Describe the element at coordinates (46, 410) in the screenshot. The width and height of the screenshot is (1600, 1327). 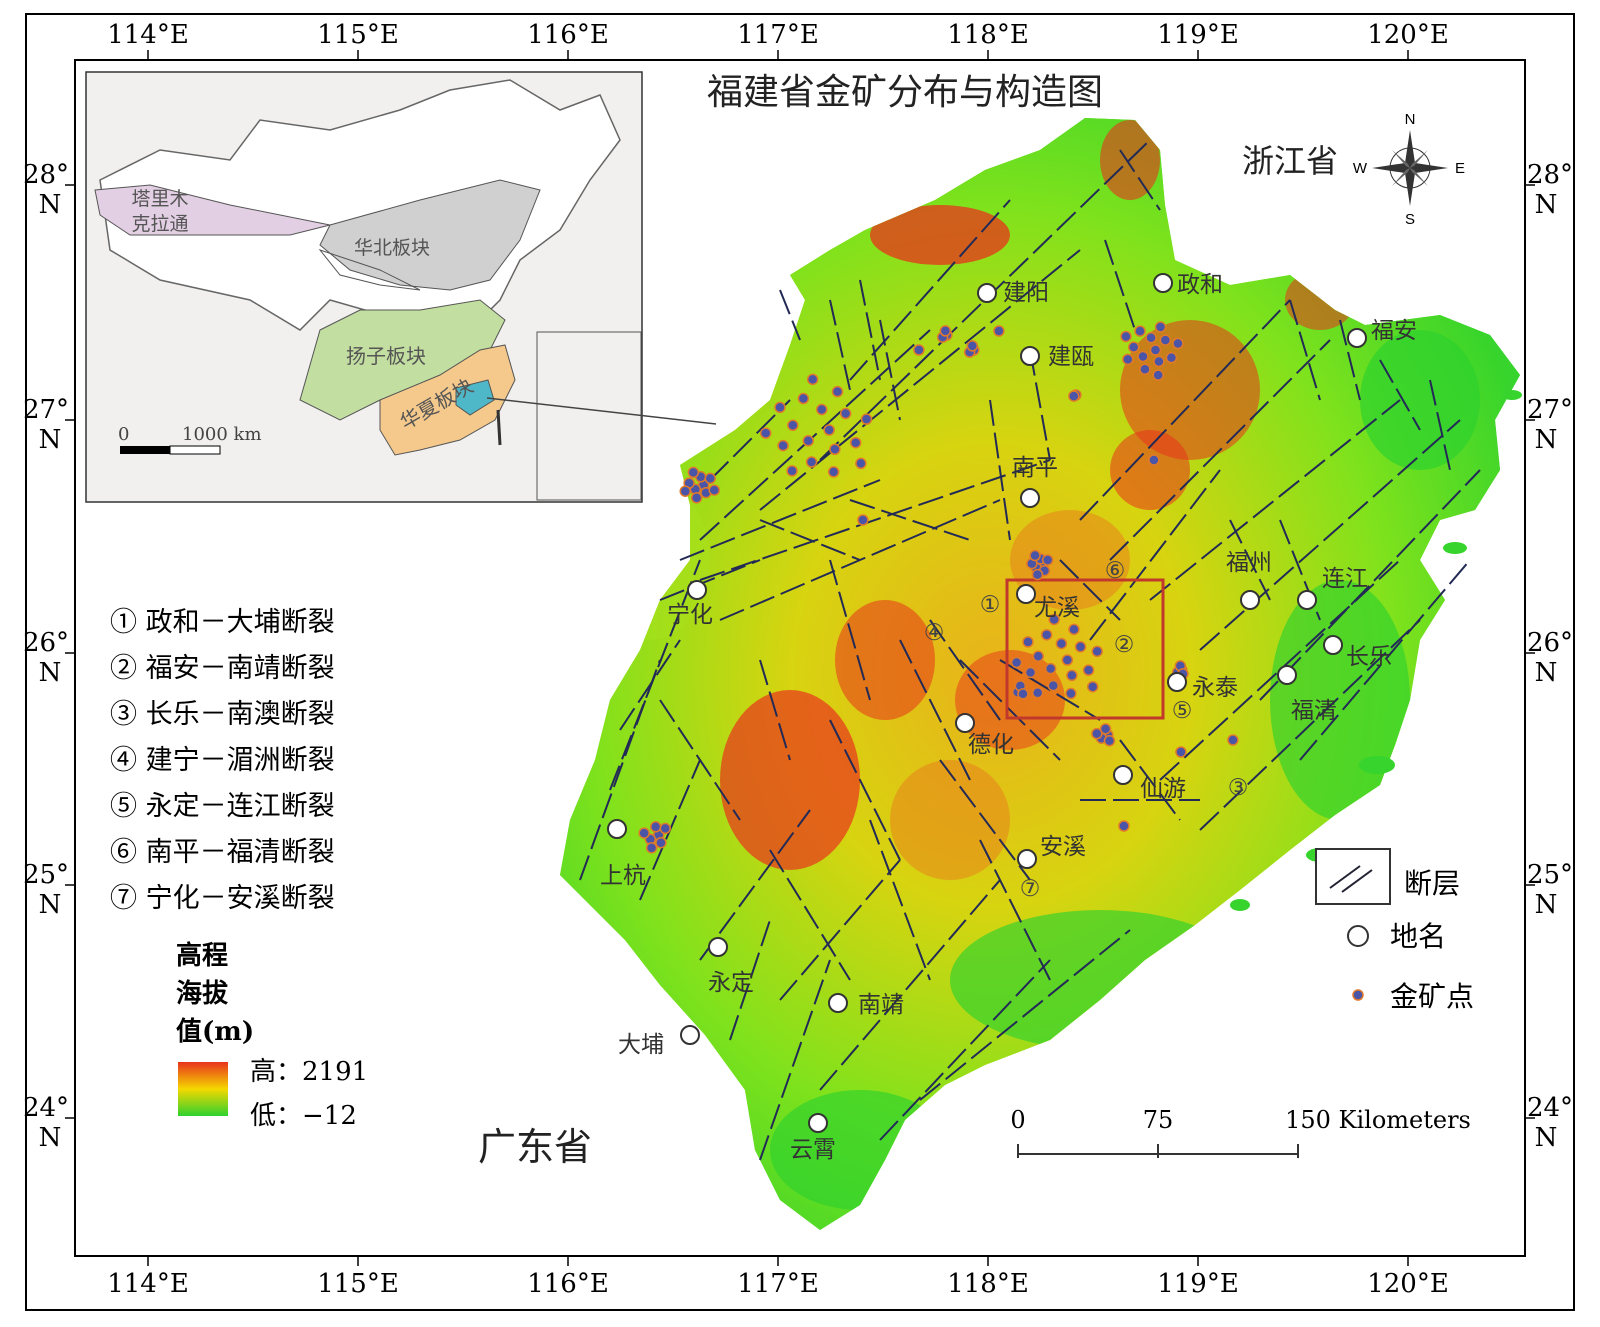
I see `left-tick-deg: 27°` at that location.